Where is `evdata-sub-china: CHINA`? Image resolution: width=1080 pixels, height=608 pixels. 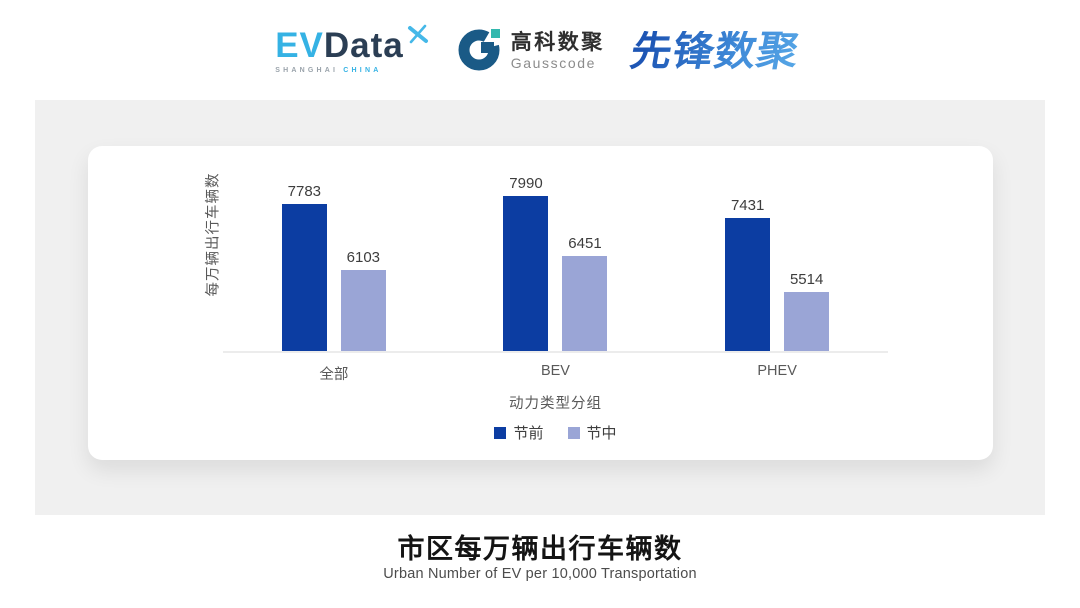 evdata-sub-china: CHINA is located at coordinates (362, 70).